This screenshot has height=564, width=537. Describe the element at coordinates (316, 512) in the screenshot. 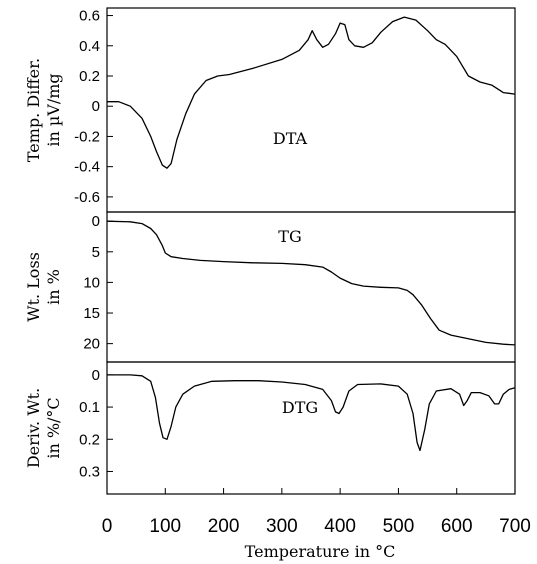

I see `x-axis-ticks: 0 100 200 300 400 500 600 700` at that location.